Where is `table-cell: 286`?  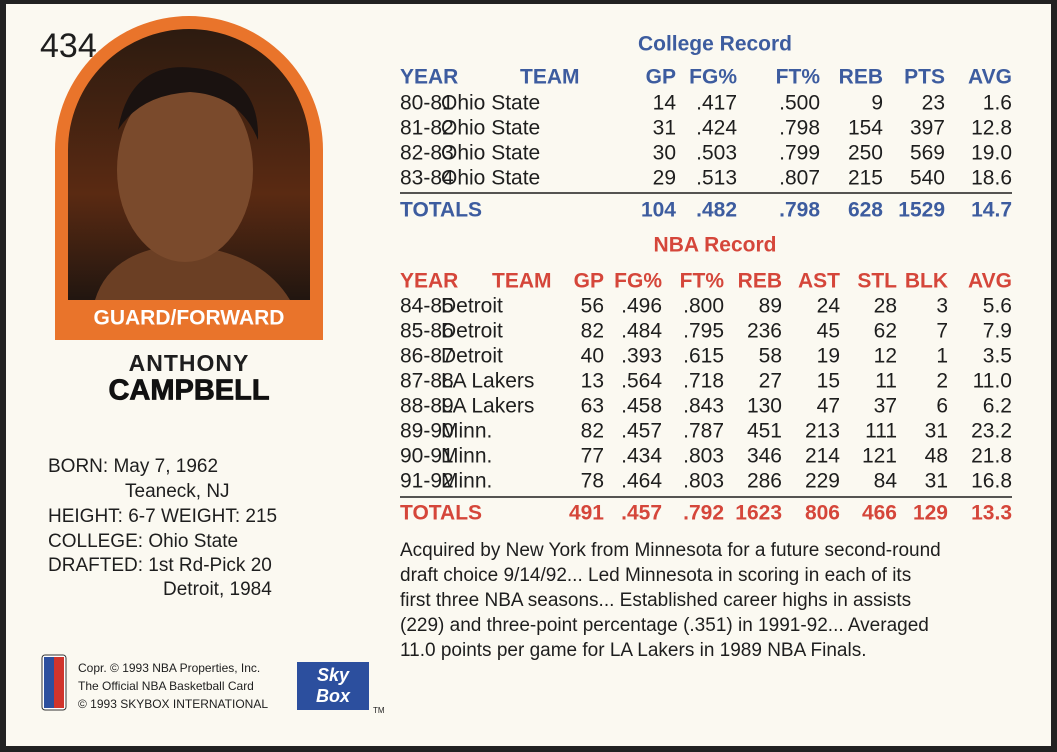
table-cell: 286 is located at coordinates (764, 481).